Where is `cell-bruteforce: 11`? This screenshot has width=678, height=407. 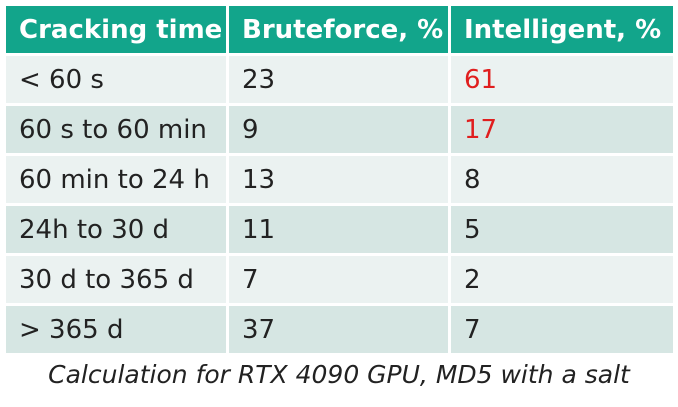 cell-bruteforce: 11 is located at coordinates (338, 229).